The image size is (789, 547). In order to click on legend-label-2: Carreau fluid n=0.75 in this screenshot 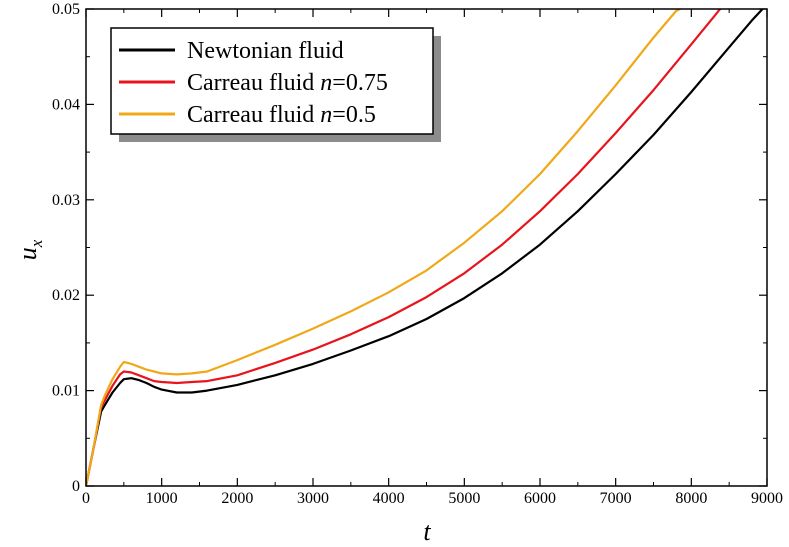, I will do `click(287, 83)`.